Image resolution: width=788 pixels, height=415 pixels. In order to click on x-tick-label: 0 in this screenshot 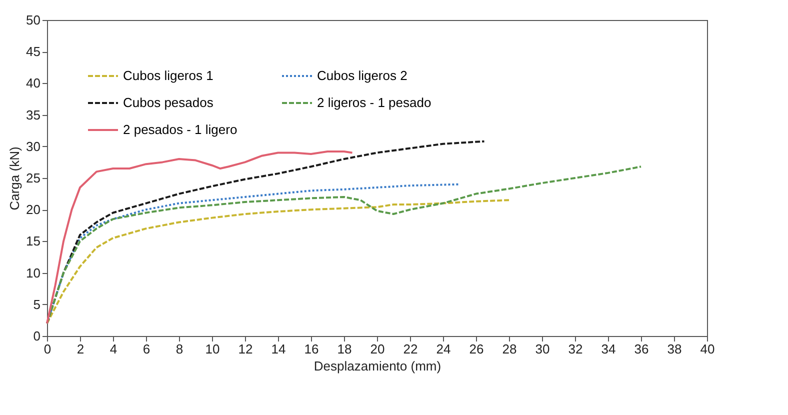, I will do `click(48, 349)`.